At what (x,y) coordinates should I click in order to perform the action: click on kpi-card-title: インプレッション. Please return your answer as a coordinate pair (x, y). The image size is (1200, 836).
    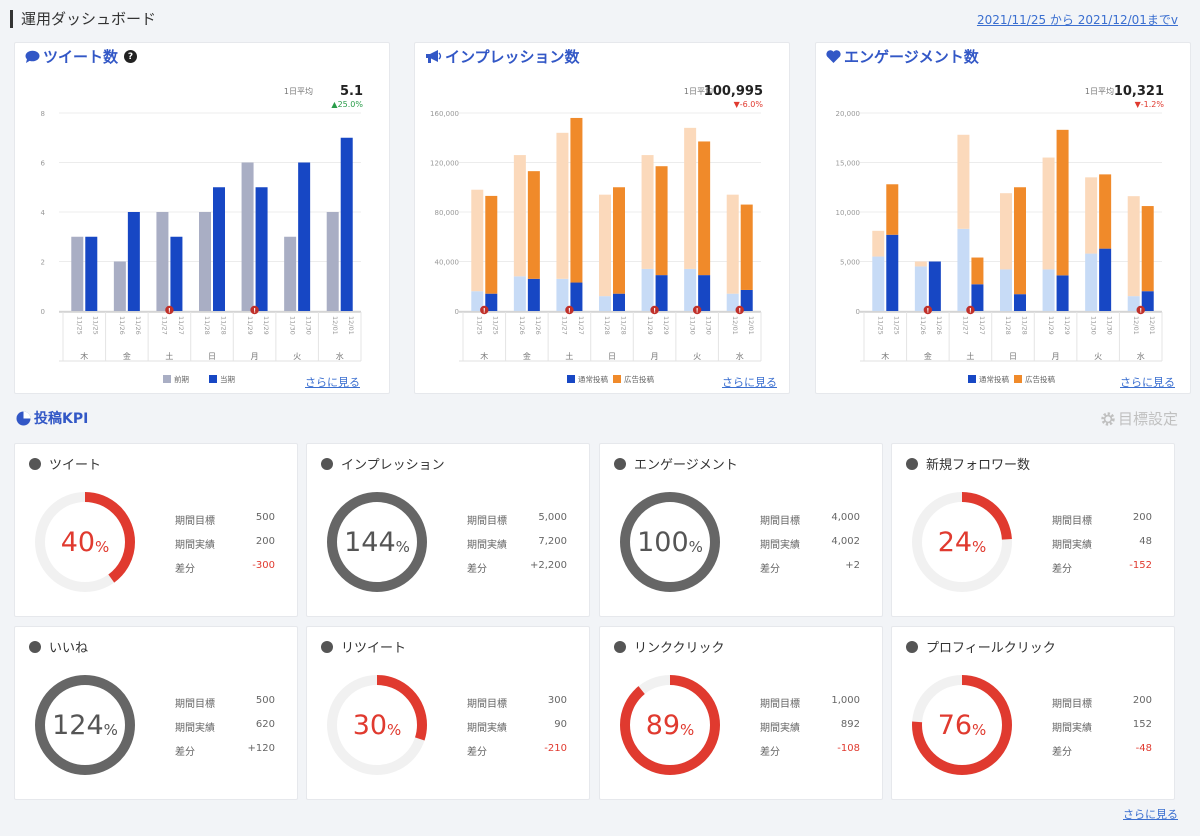
    Looking at the image, I should click on (383, 463).